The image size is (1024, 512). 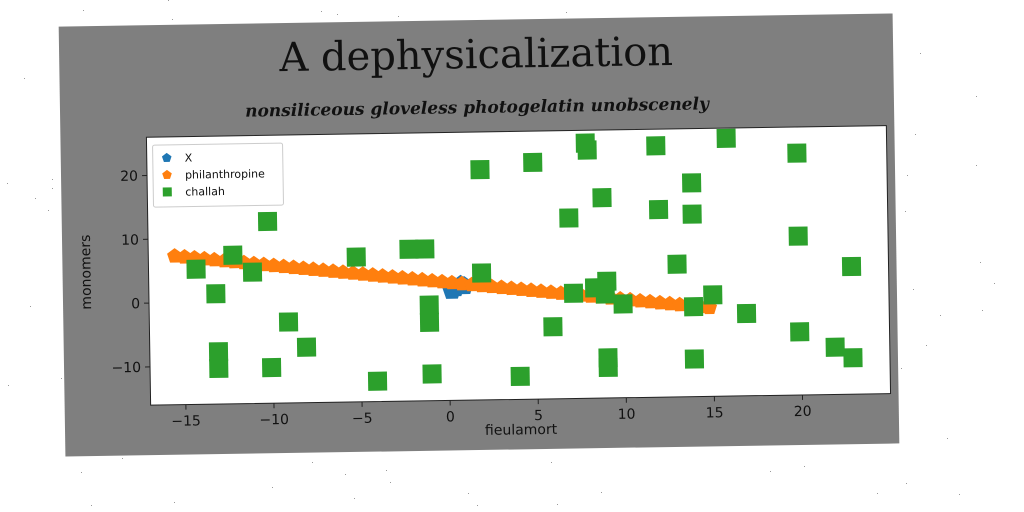 What do you see at coordinates (130, 240) in the screenshot?
I see `y-tick-label: 10` at bounding box center [130, 240].